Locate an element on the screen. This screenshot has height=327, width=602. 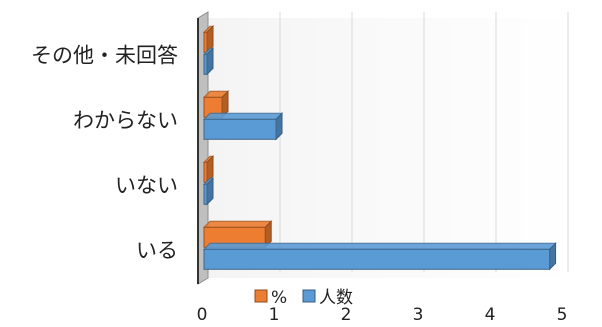
legend-label: % is located at coordinates (279, 298).